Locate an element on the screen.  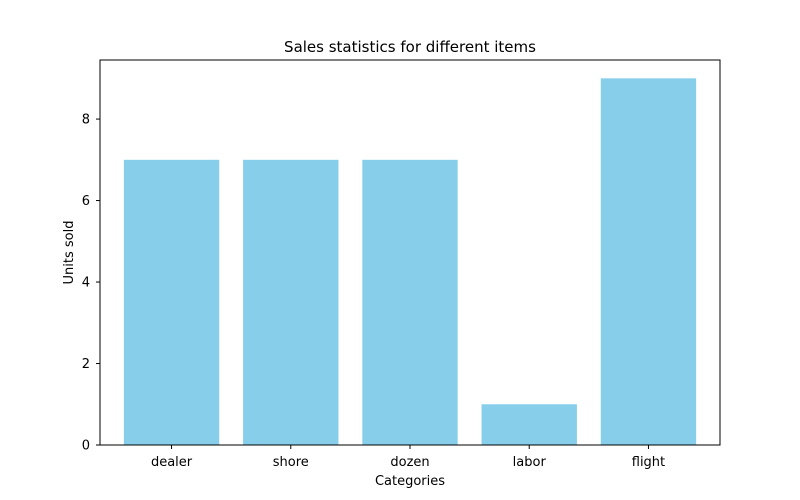
bar-dealer is located at coordinates (171, 302).